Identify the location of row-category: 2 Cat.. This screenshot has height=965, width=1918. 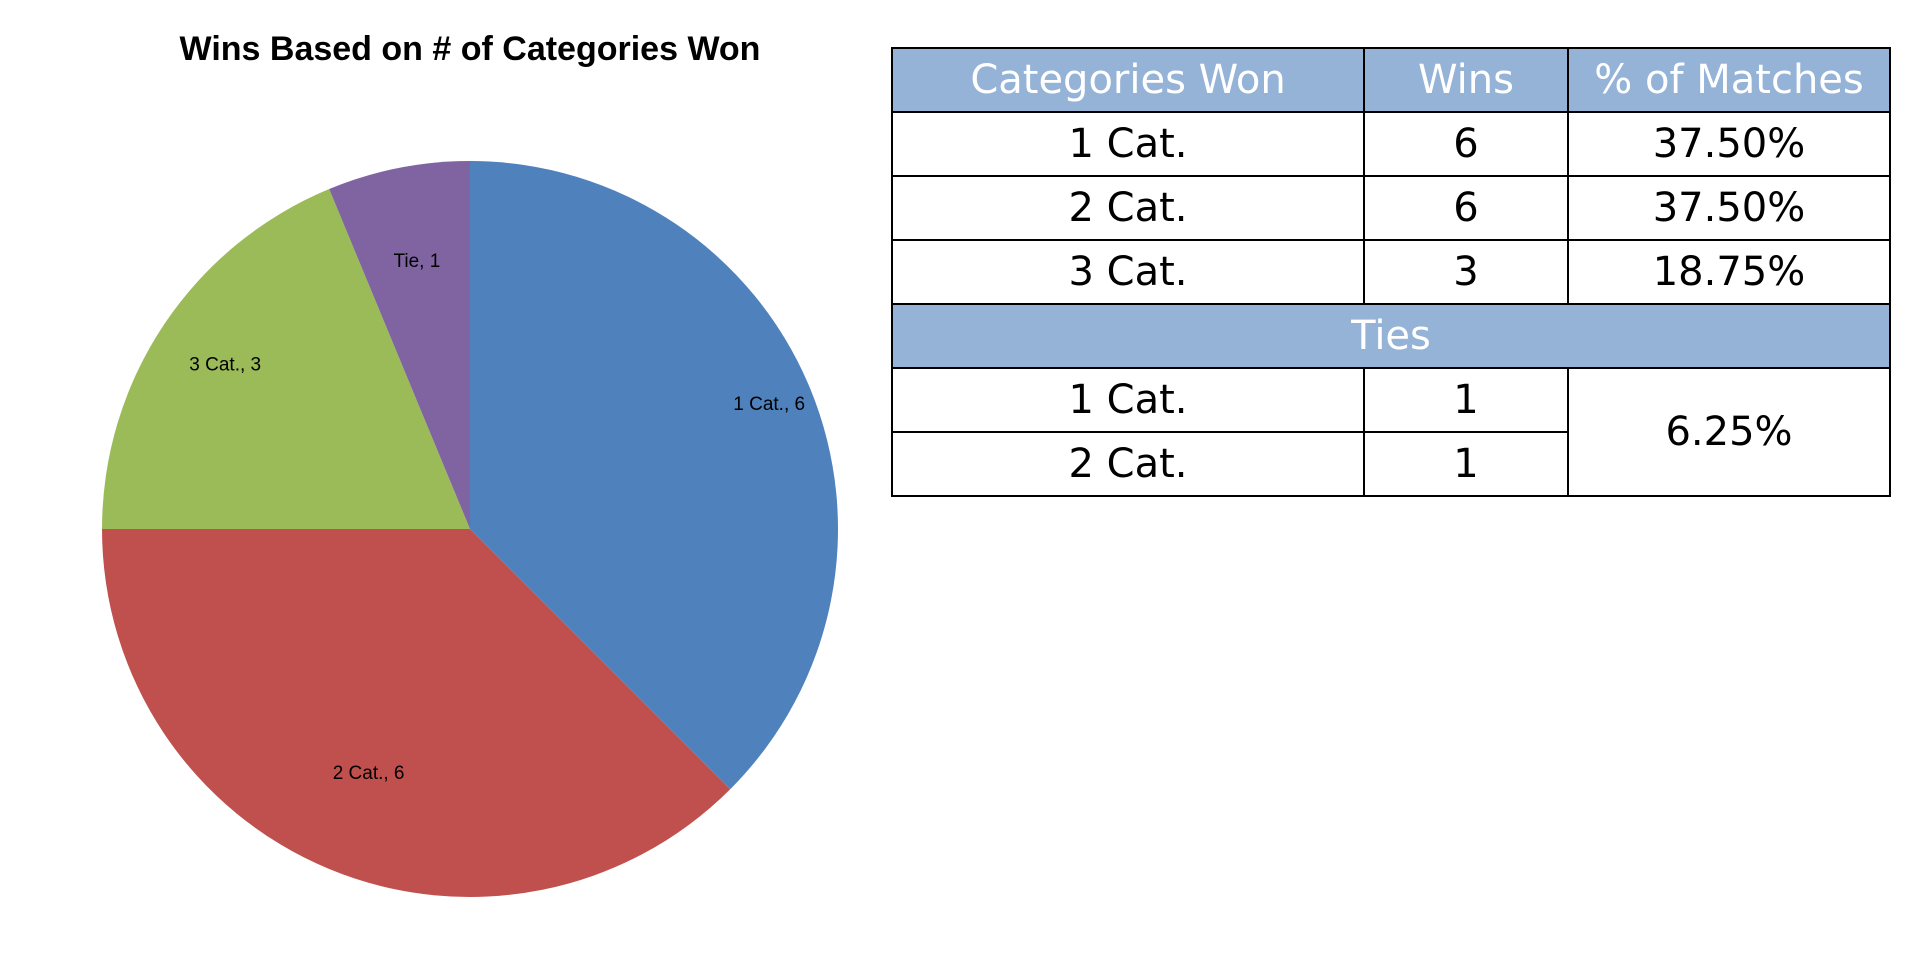
(1128, 208).